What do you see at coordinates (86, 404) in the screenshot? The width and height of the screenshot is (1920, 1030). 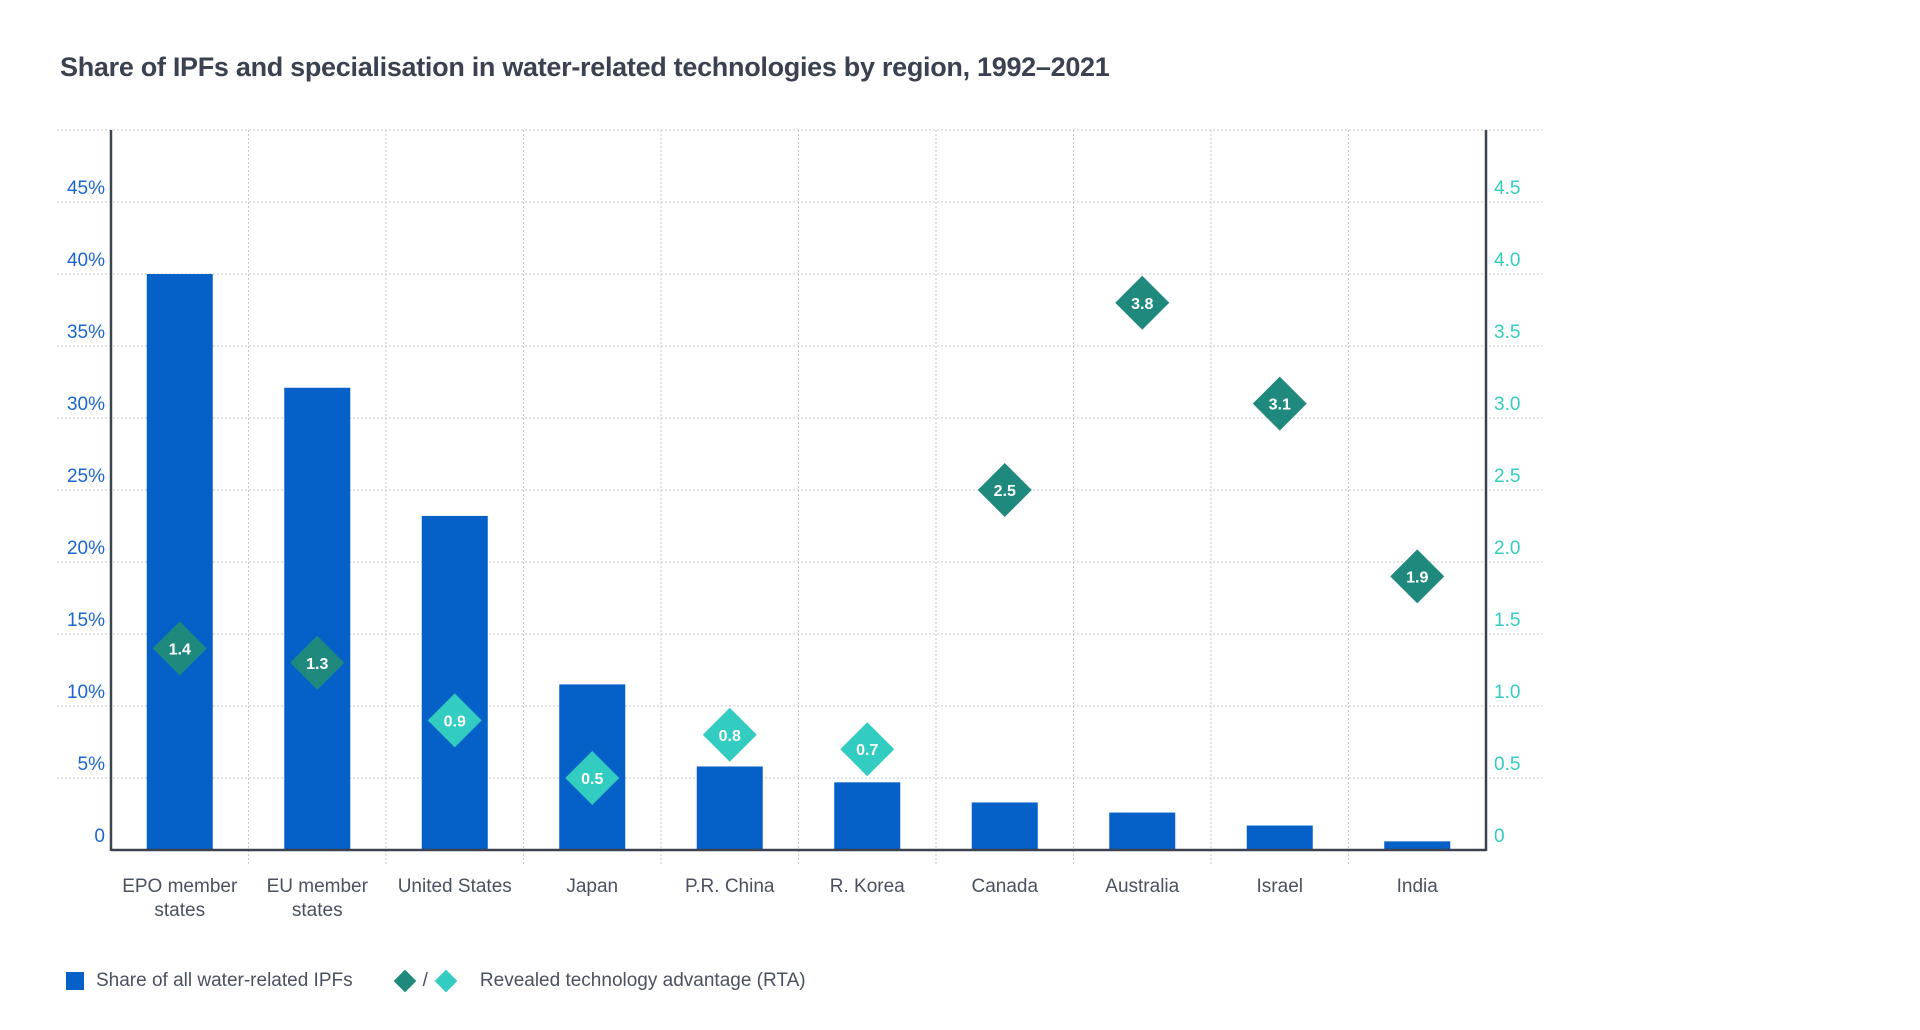 I see `left-tick-label: 30%` at bounding box center [86, 404].